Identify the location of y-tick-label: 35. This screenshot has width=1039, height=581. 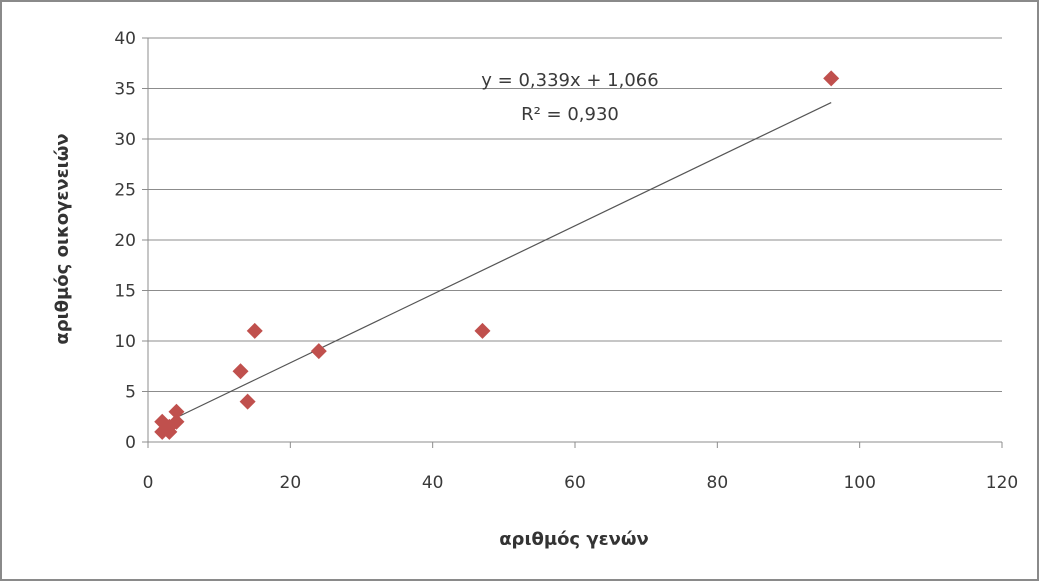
(125, 90).